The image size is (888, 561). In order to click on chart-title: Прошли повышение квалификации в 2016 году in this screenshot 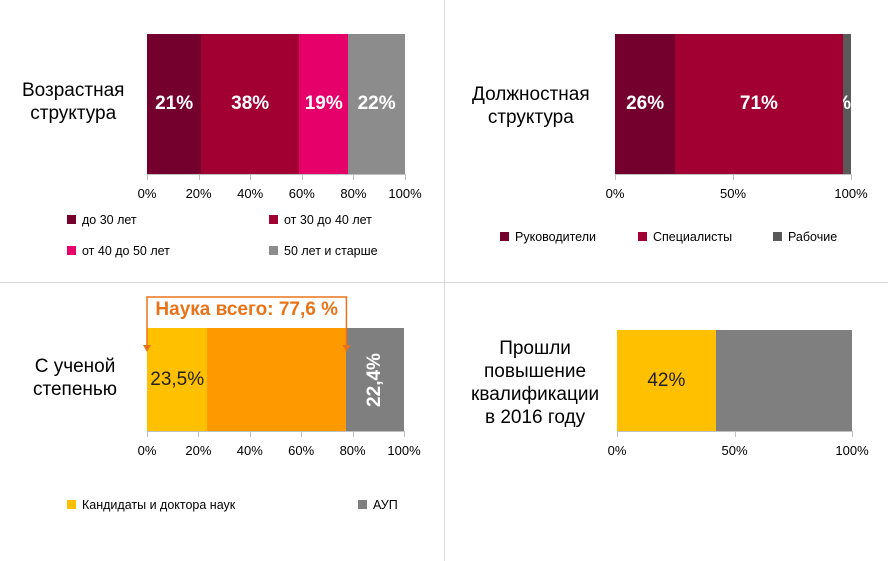, I will do `click(535, 383)`.